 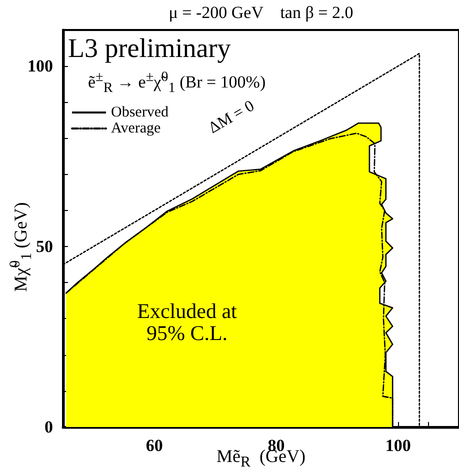 I want to click on chart-title: μ = -200 GeV tan β = 2.0, so click(x=261, y=12).